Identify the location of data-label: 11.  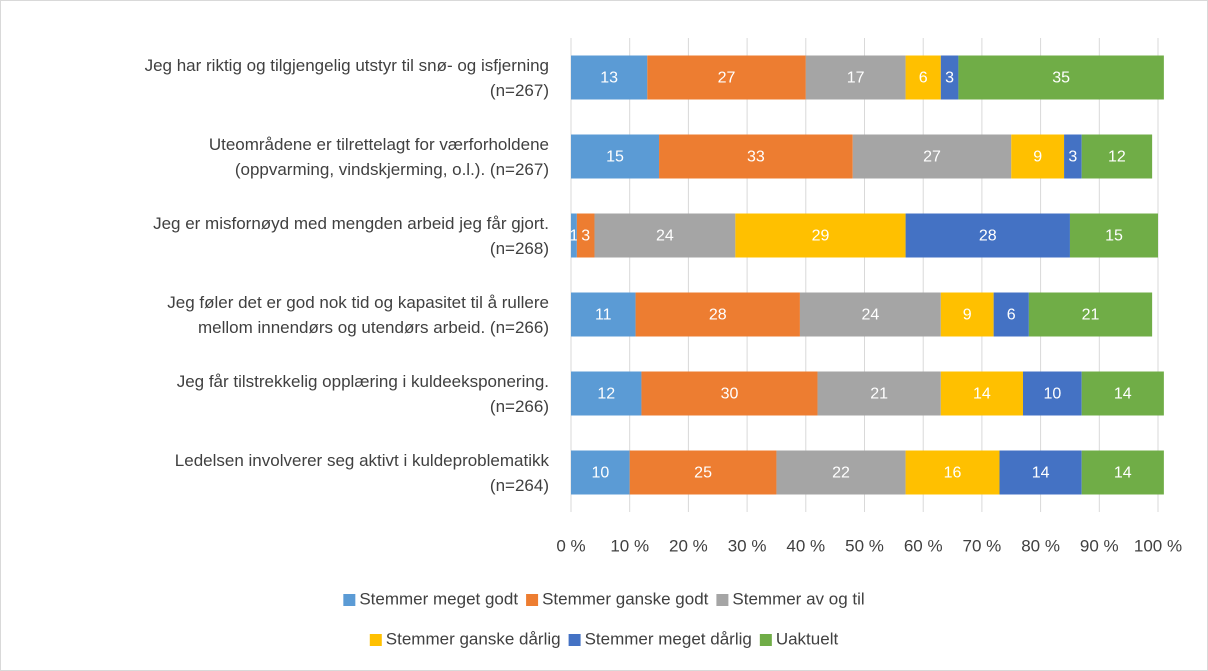
(603, 315).